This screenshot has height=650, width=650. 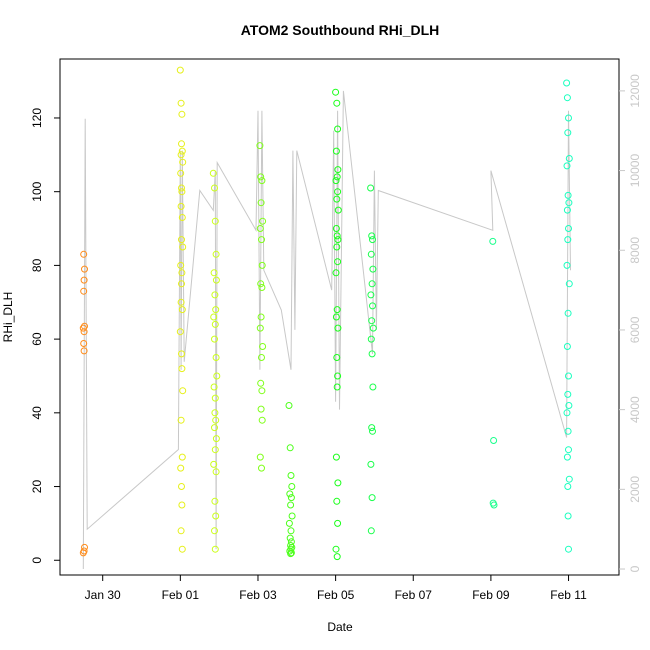 I want to click on y-axis-left: 0 20 40 60 80 100 120, so click(x=45, y=336).